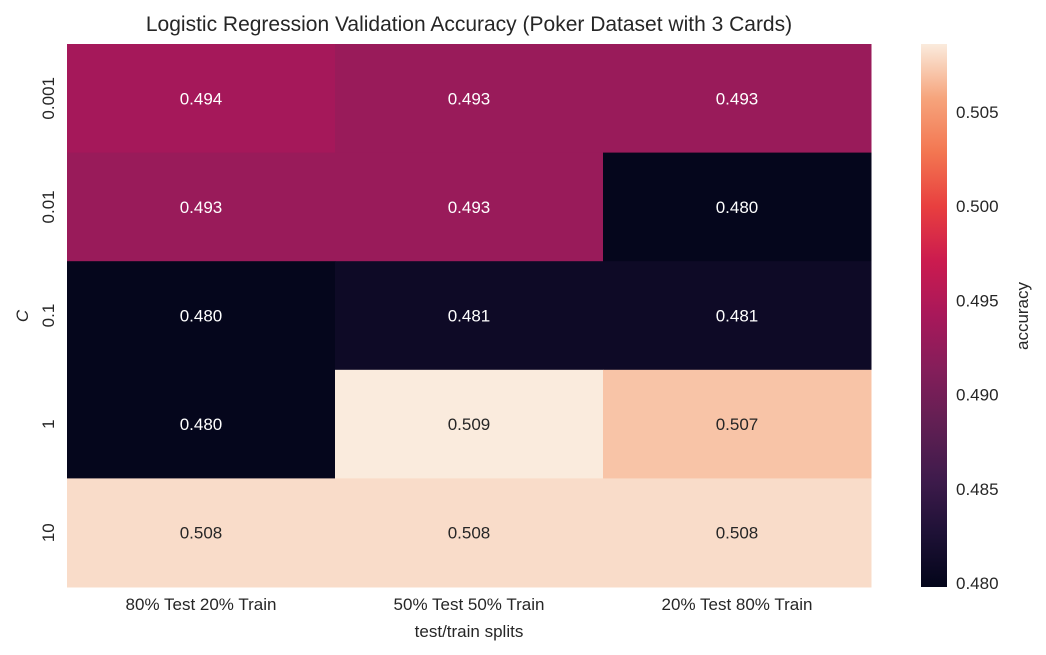  Describe the element at coordinates (48, 532) in the screenshot. I see `y-tick-label: 10` at that location.